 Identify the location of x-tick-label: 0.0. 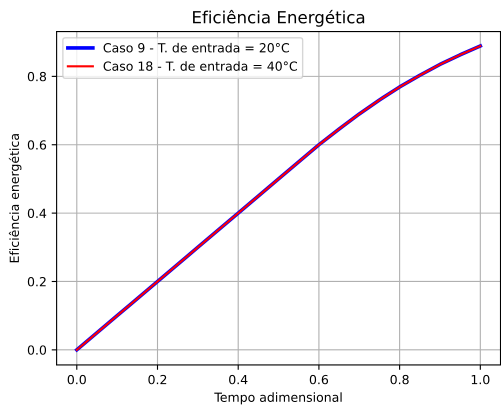
(77, 379).